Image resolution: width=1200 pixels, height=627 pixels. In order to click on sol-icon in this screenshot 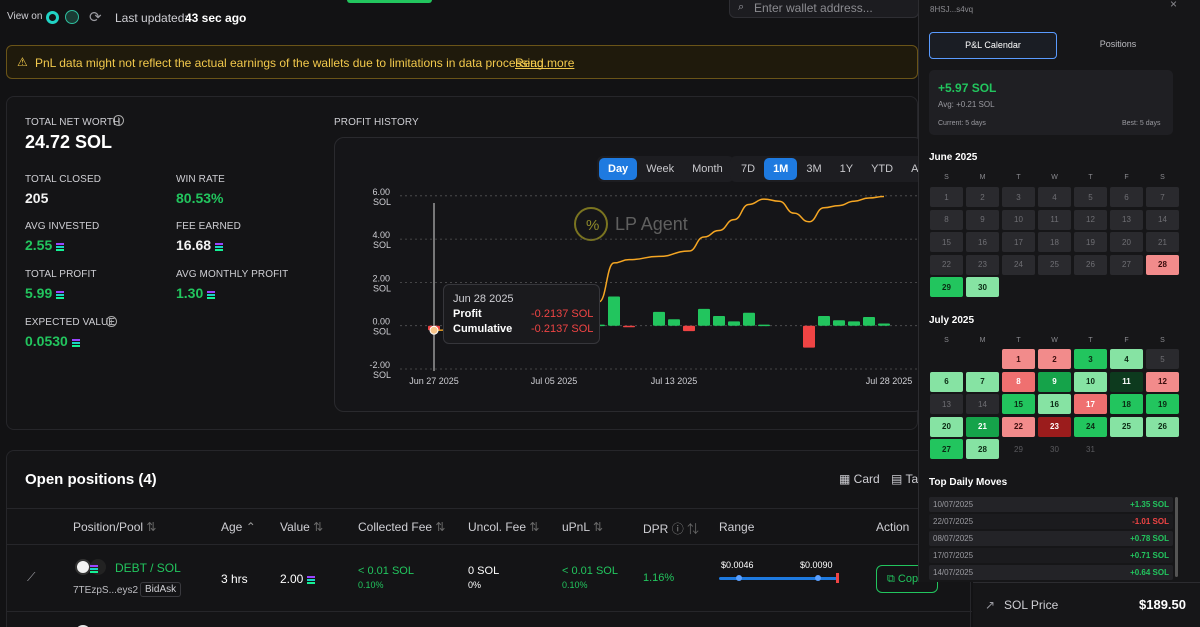, I will do `click(211, 294)`.